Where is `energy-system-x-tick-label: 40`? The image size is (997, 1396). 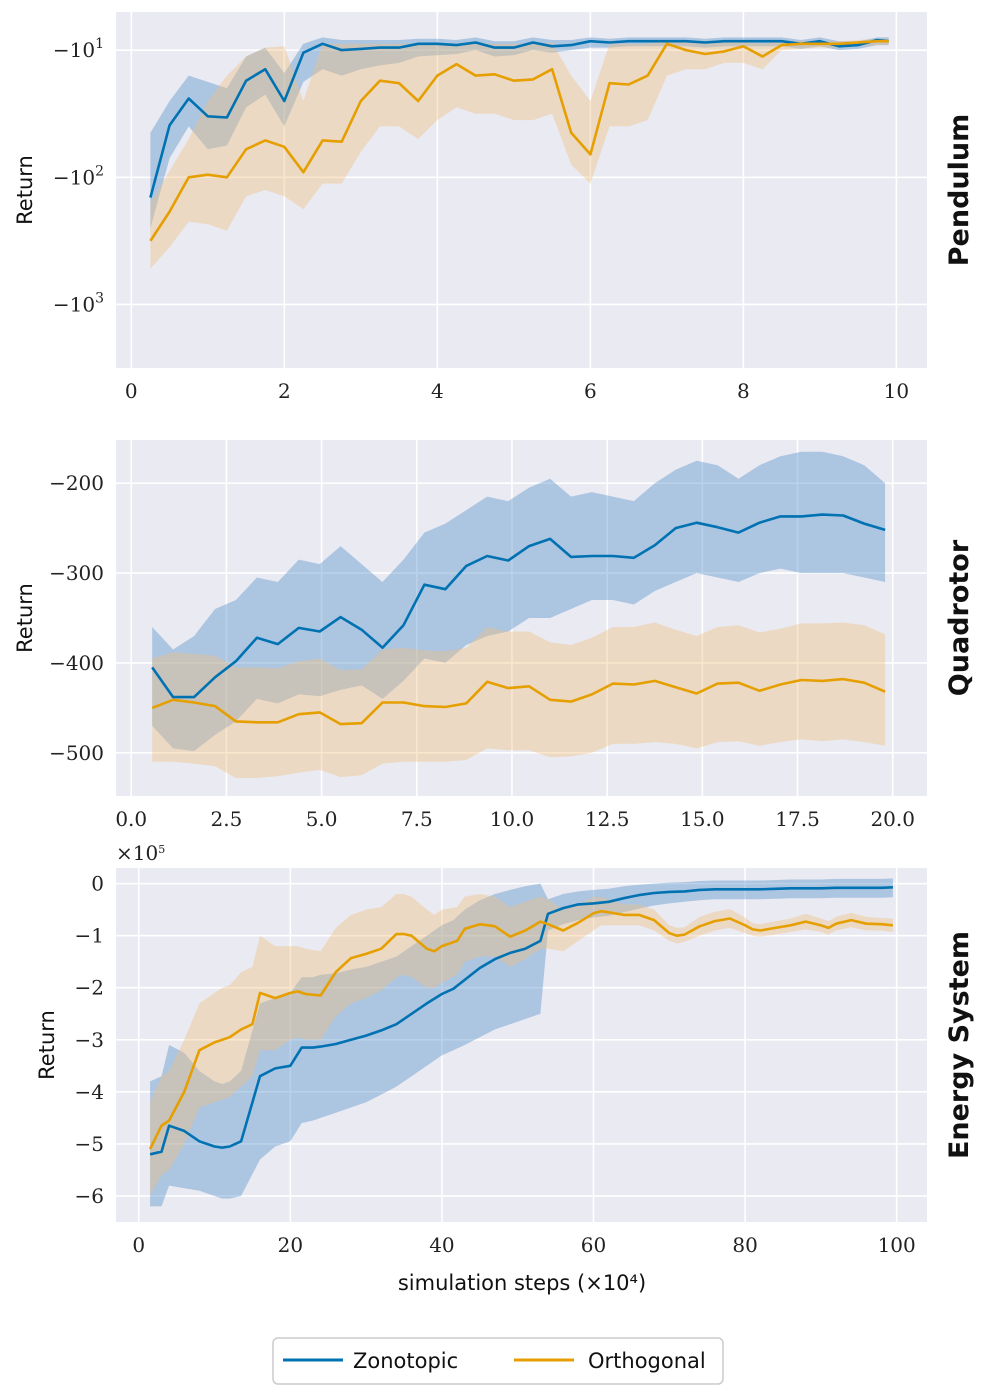
energy-system-x-tick-label: 40 is located at coordinates (441, 1245).